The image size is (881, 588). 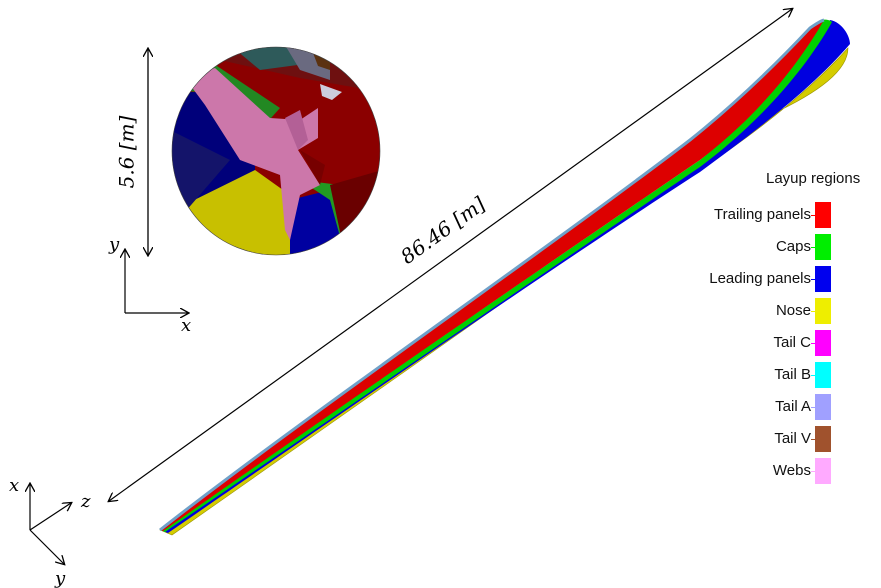 What do you see at coordinates (762, 214) in the screenshot?
I see `legend-label: Trailing panels` at bounding box center [762, 214].